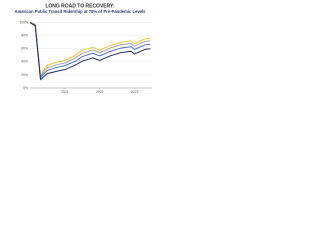  I want to click on y-tick-label: 40%, so click(24, 62).